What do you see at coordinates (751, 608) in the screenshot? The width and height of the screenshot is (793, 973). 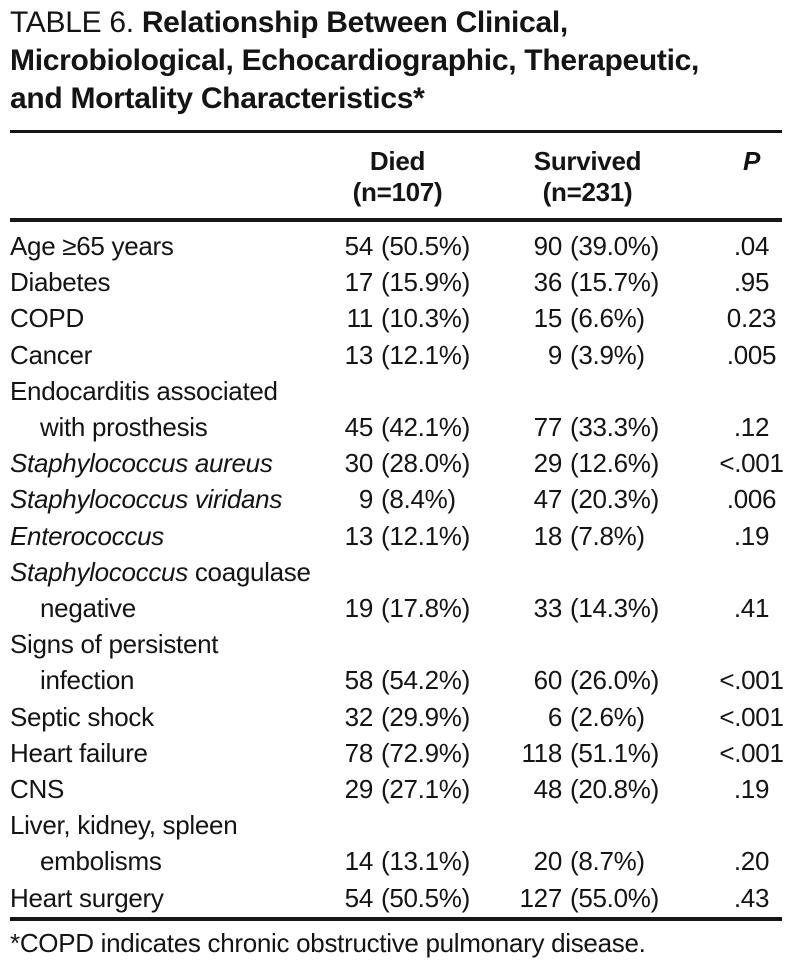 I see `p-value-cell: .41` at bounding box center [751, 608].